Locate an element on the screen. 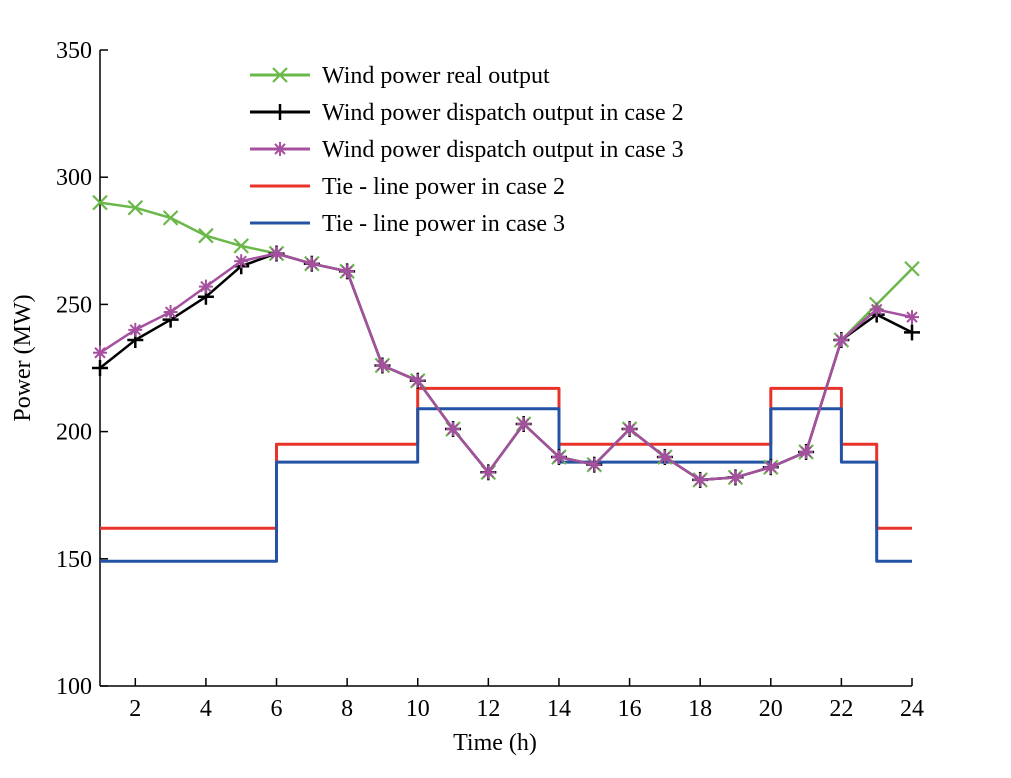 The image size is (1011, 778). y-axis-title: Power (MW) is located at coordinates (23, 357).